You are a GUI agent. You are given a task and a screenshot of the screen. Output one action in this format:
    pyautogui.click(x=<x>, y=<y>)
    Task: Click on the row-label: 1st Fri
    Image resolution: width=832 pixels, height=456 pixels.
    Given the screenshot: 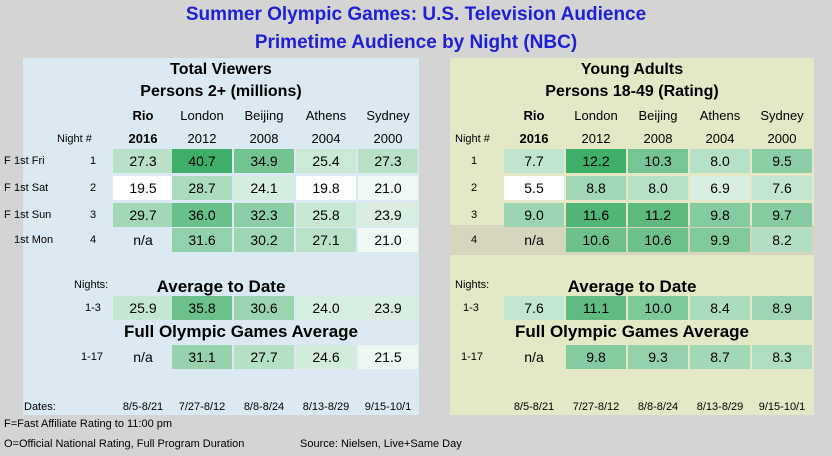 What is the action you would take?
    pyautogui.click(x=29, y=161)
    